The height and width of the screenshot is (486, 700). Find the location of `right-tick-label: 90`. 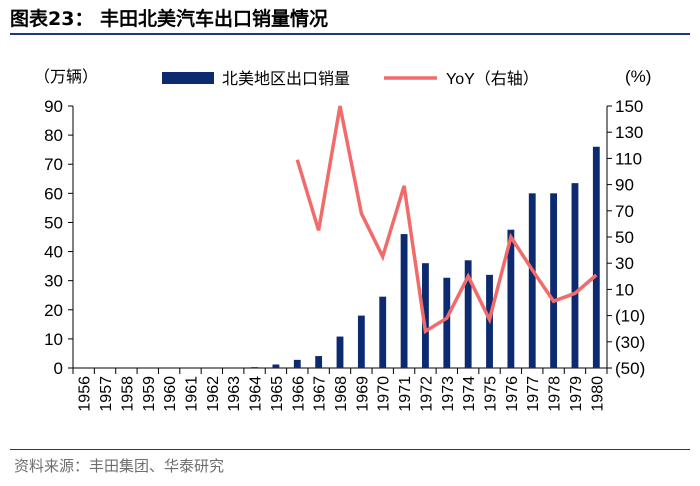

right-tick-label: 90 is located at coordinates (624, 185).